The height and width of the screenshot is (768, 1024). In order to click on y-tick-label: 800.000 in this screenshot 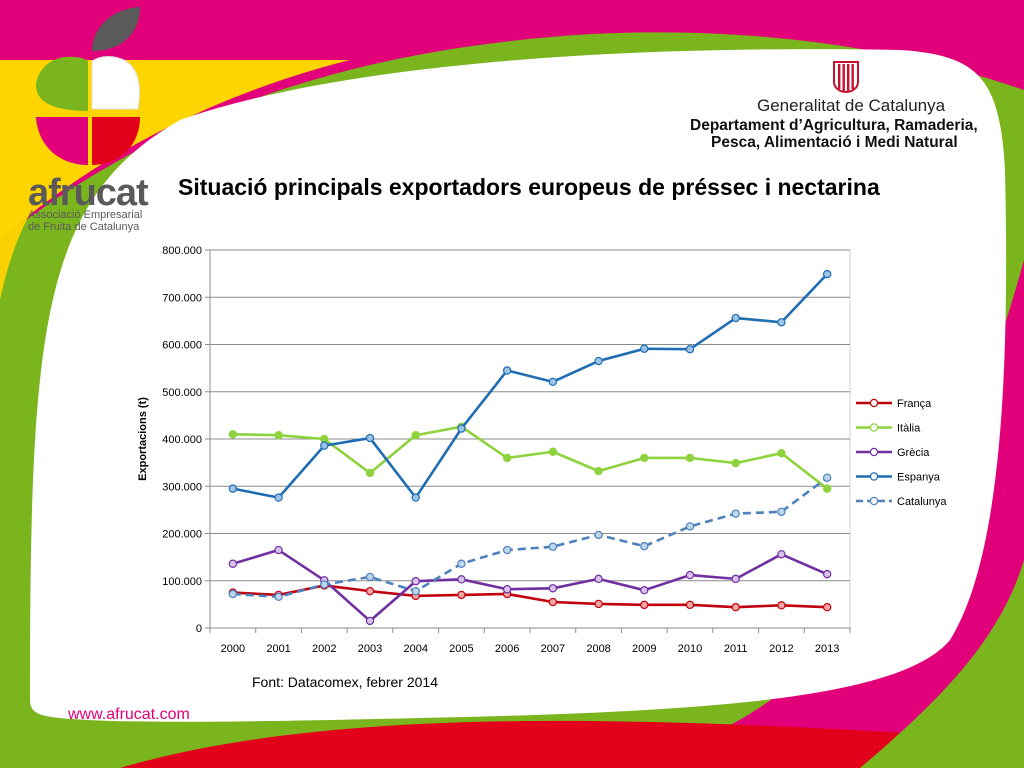, I will do `click(182, 251)`.